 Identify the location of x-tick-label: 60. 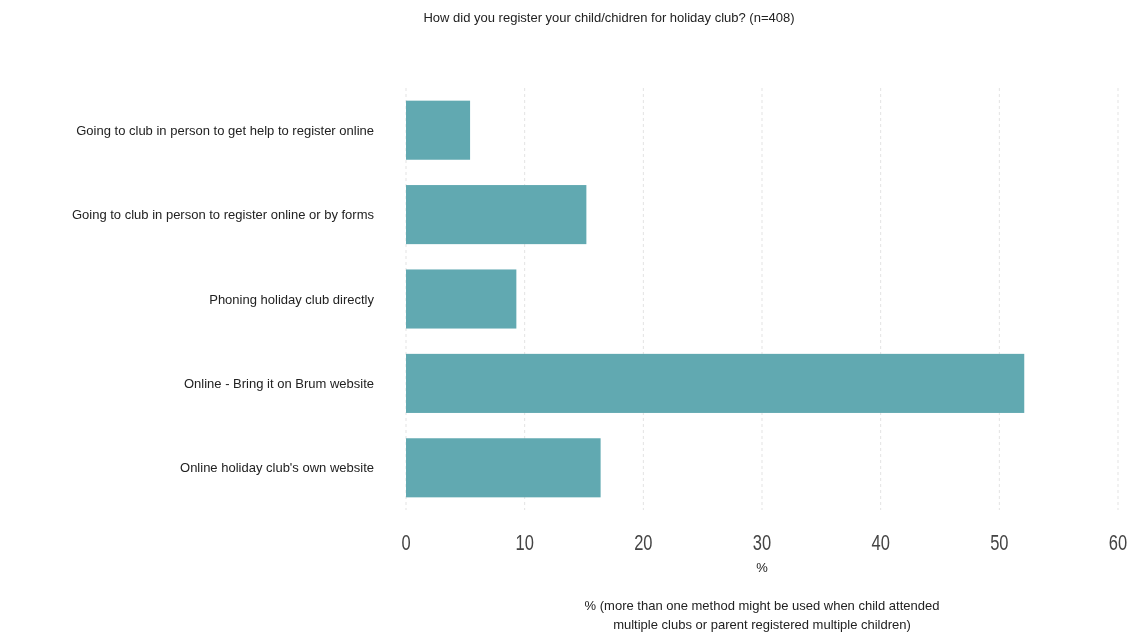
(1118, 542).